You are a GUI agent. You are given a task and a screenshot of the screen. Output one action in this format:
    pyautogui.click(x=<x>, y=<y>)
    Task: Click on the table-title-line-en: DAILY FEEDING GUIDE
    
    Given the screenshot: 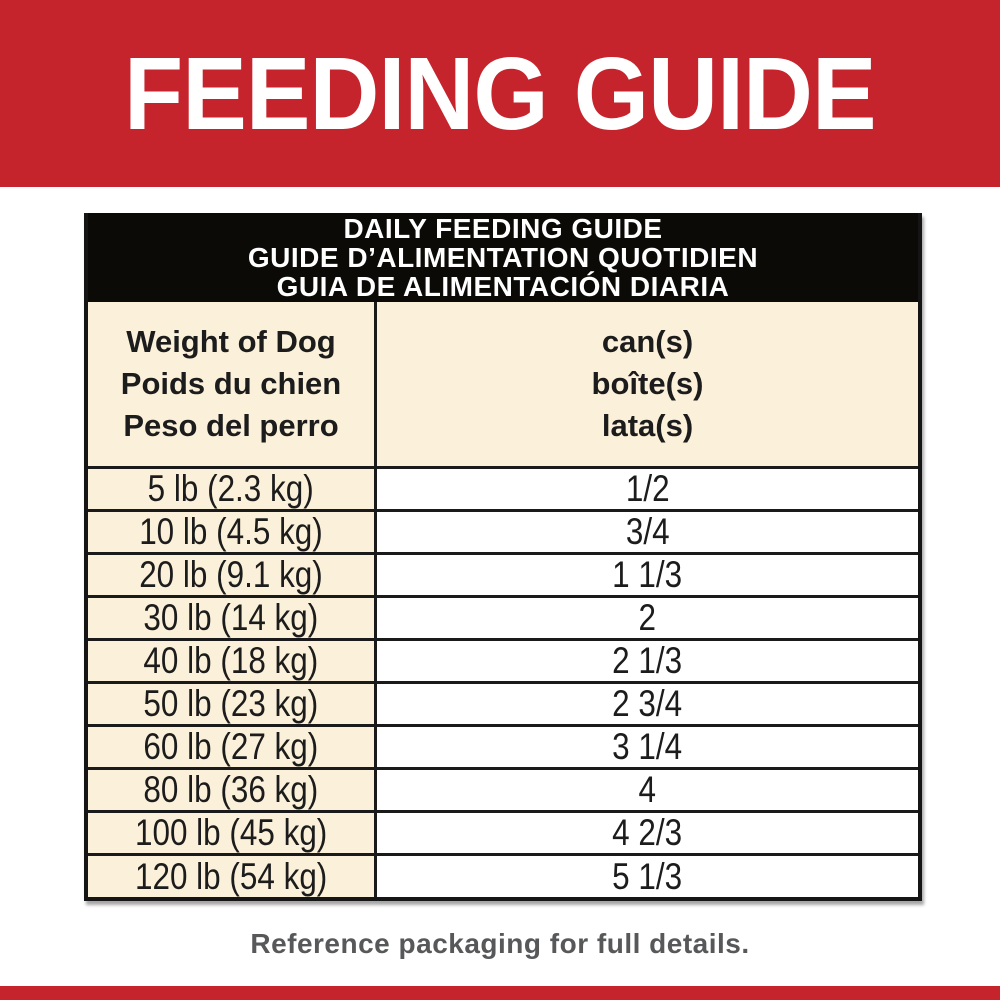 What is the action you would take?
    pyautogui.click(x=503, y=228)
    